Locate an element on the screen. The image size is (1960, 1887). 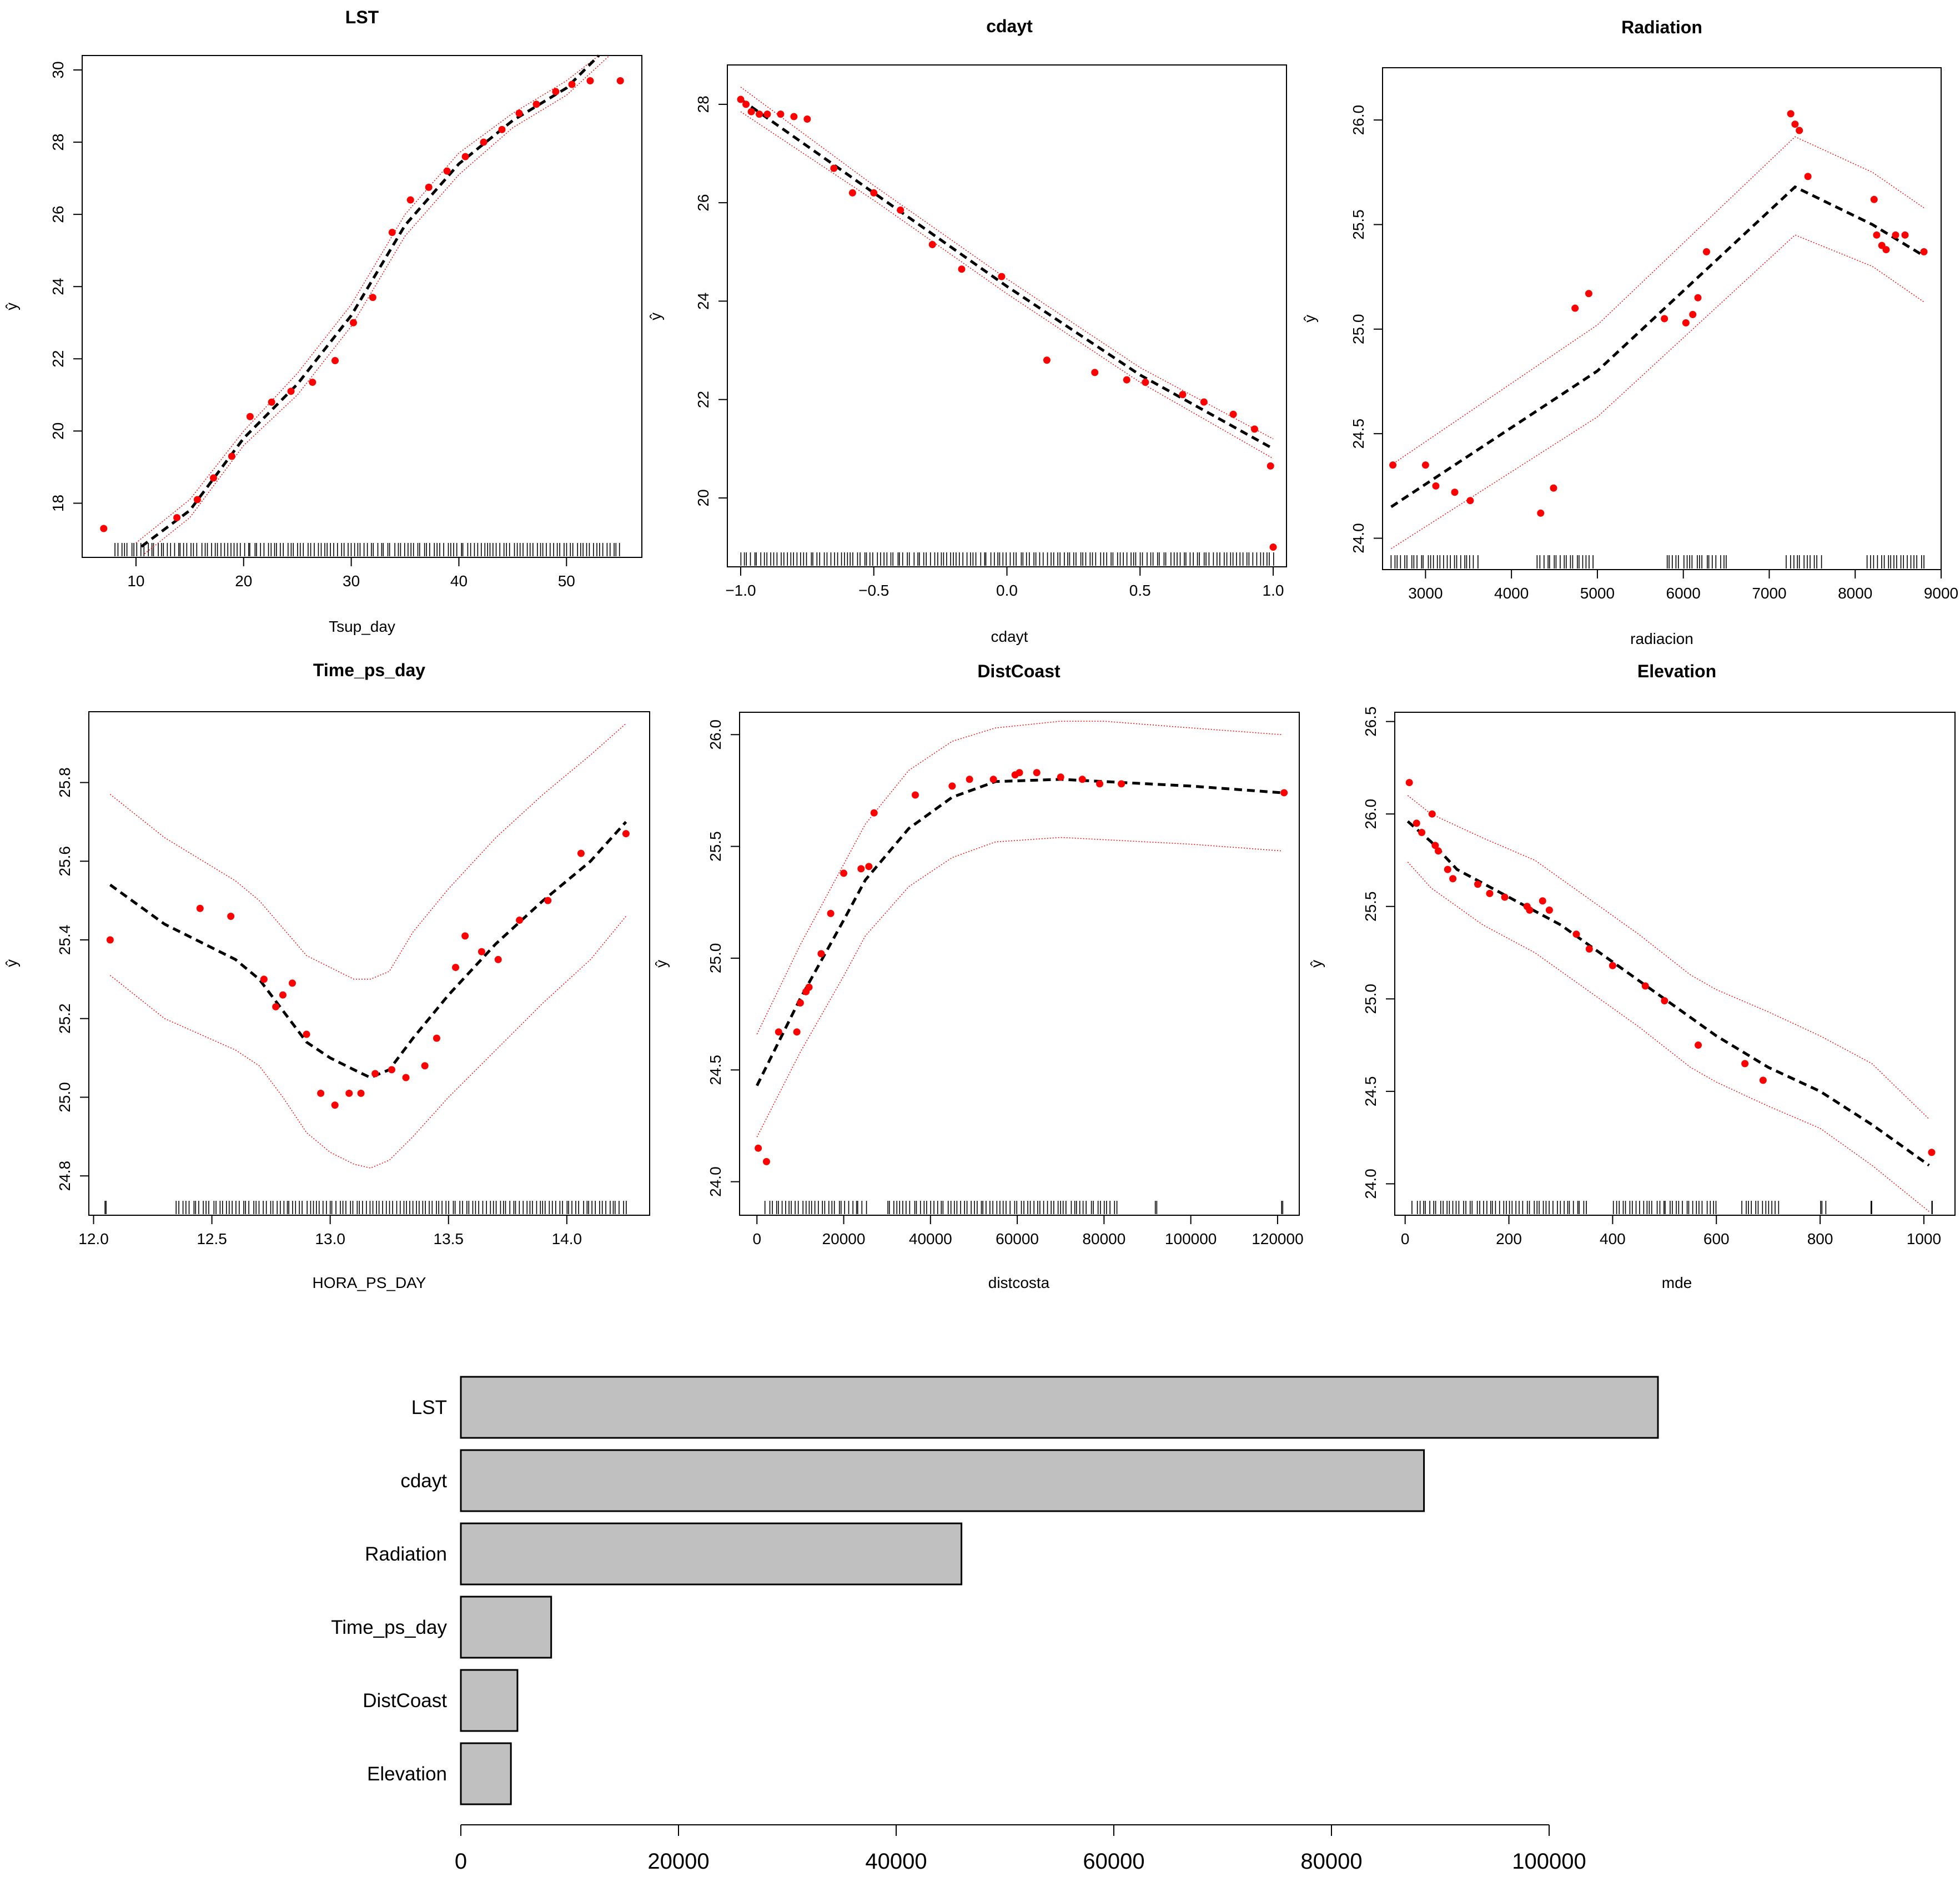
y-tick-label: 28 is located at coordinates (58, 142).